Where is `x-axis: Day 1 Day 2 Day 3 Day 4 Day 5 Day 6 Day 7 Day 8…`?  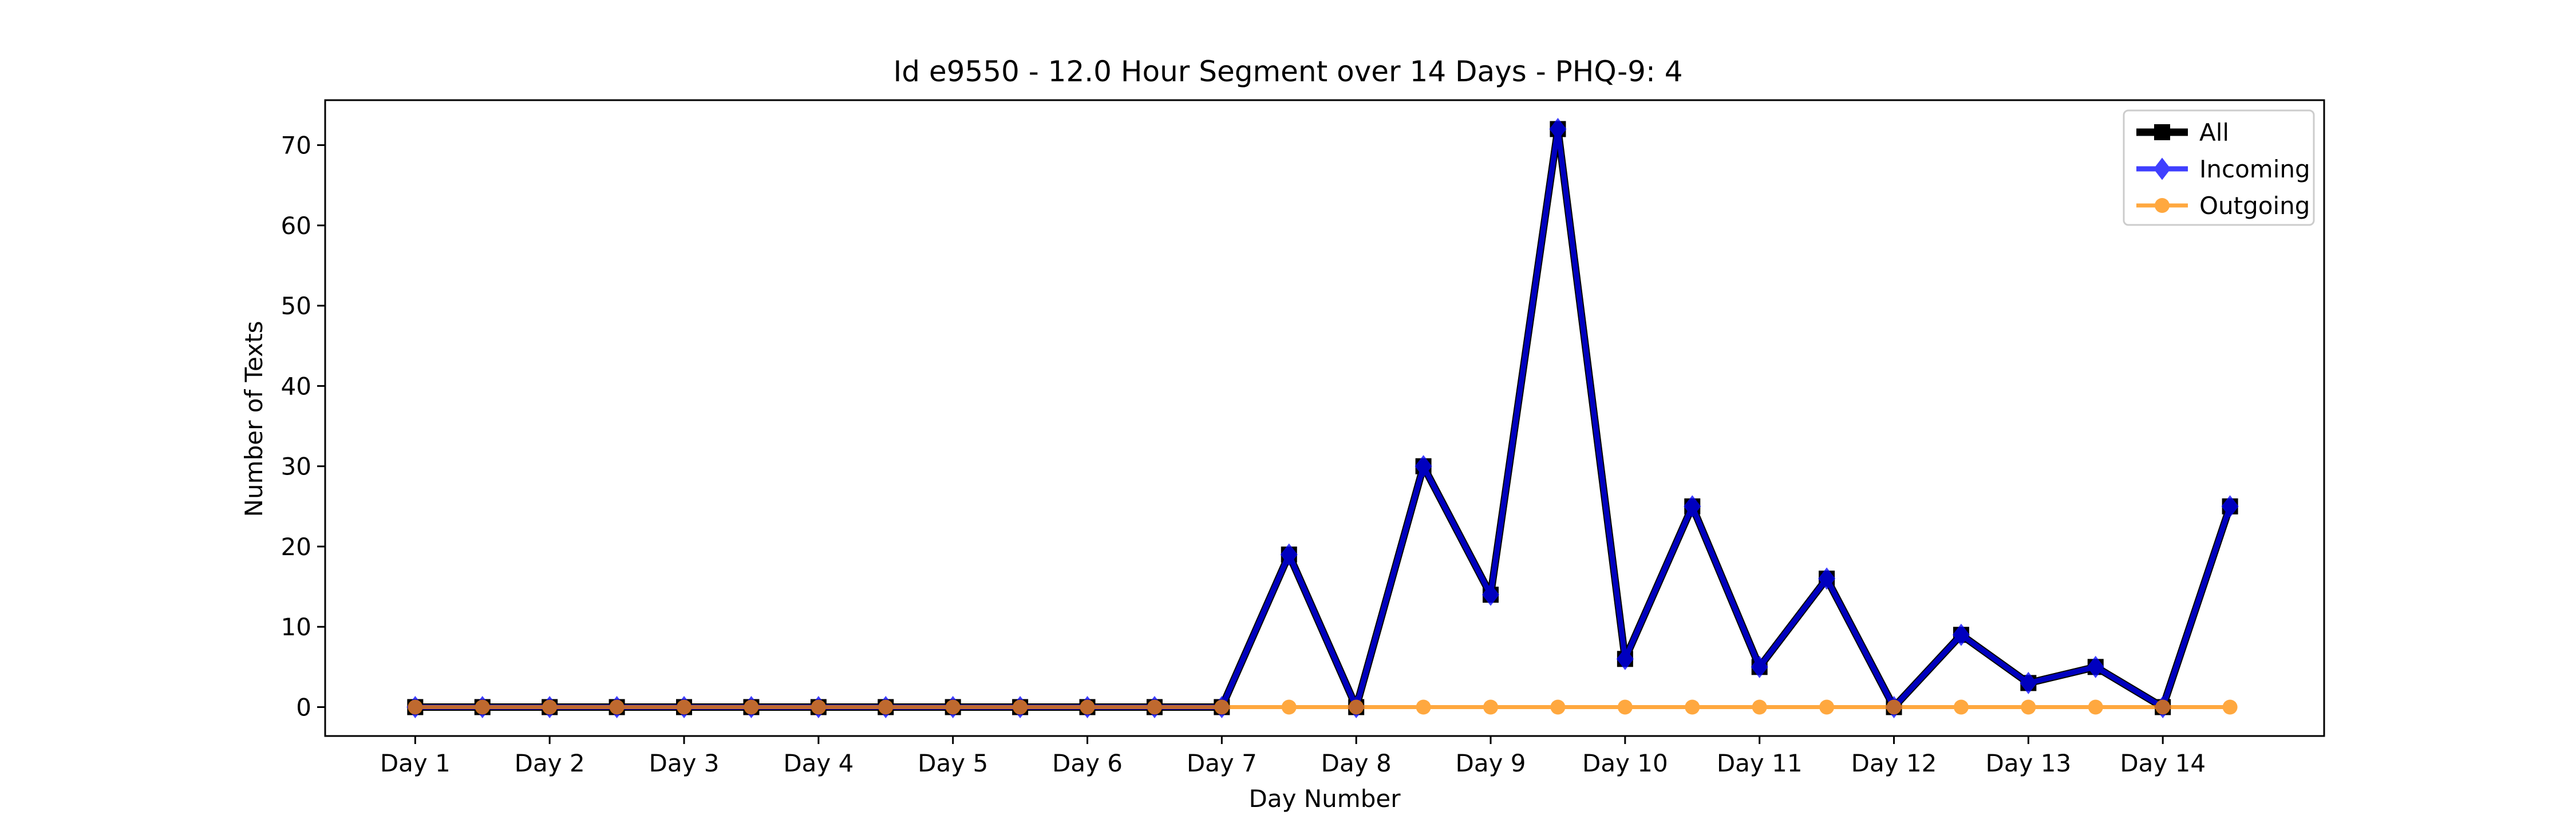
x-axis: Day 1 Day 2 Day 3 Day 4 Day 5 Day 6 Day 7 Day 8… is located at coordinates (1293, 756).